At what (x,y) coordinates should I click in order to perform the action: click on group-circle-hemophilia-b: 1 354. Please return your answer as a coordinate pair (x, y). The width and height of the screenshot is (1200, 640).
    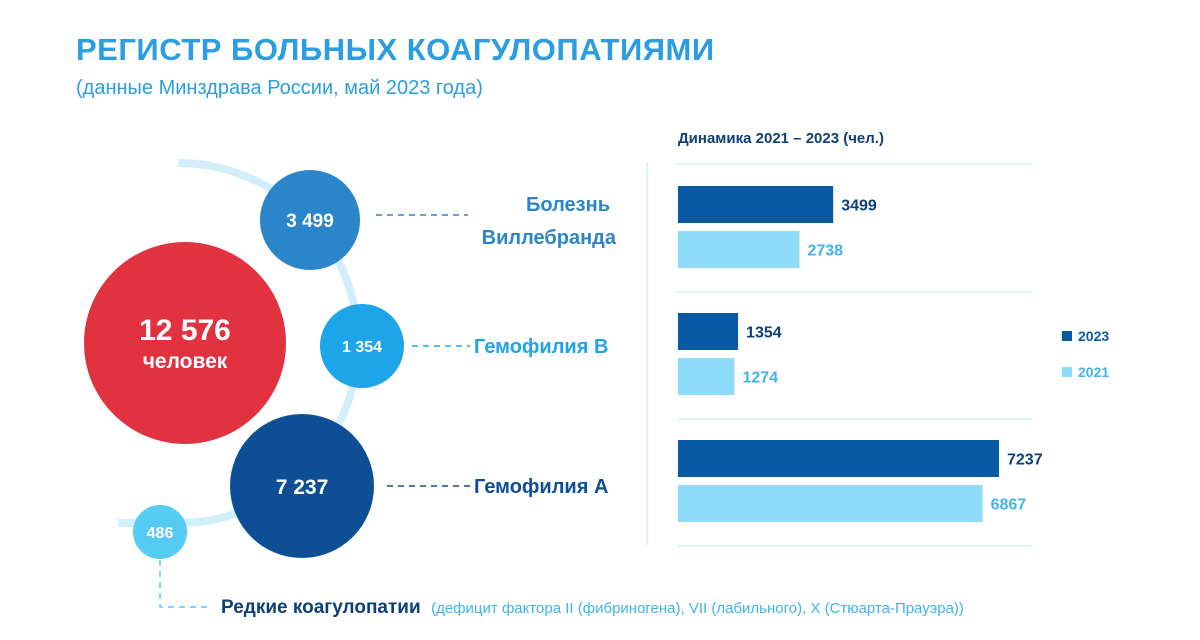
    Looking at the image, I should click on (362, 346).